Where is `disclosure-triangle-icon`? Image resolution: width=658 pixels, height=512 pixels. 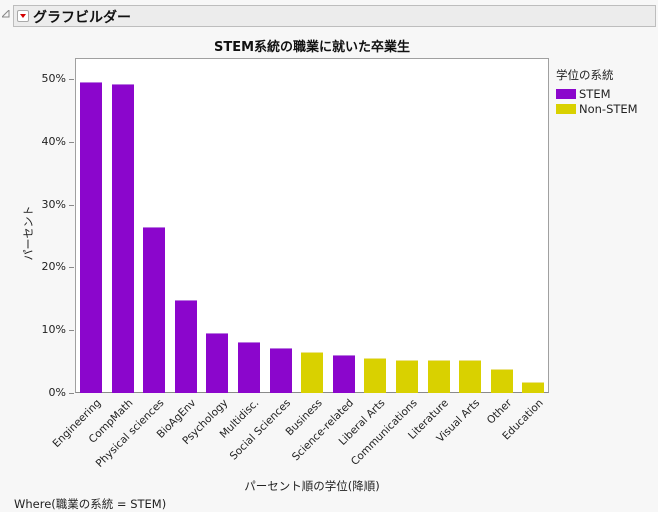
disclosure-triangle-icon is located at coordinates (6, 14).